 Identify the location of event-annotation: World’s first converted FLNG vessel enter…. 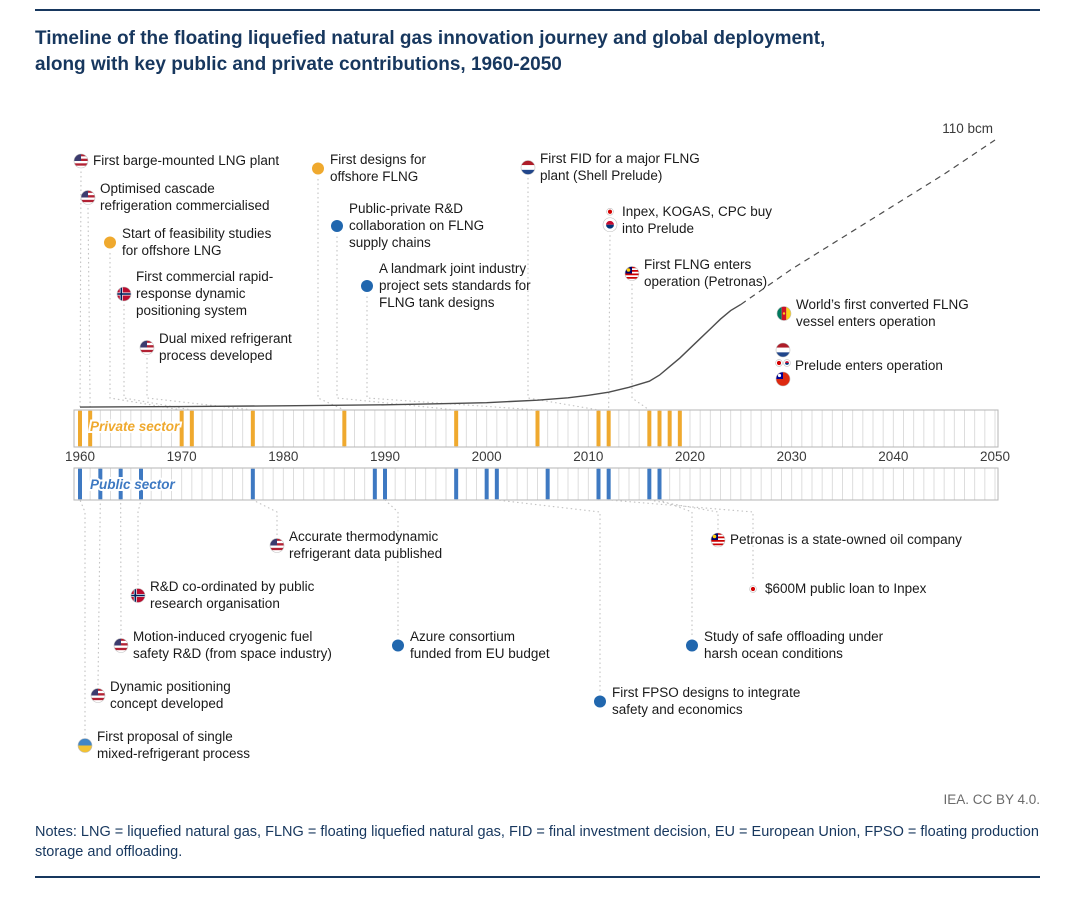
(872, 313).